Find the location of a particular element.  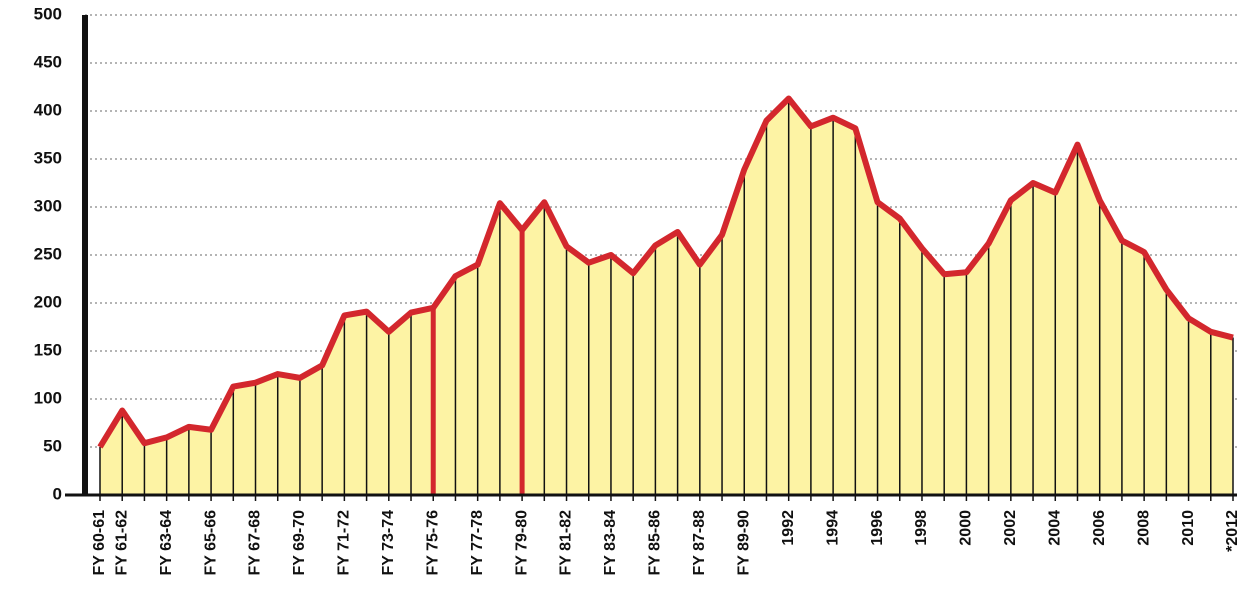

y-tick-label: 0 is located at coordinates (57, 493).